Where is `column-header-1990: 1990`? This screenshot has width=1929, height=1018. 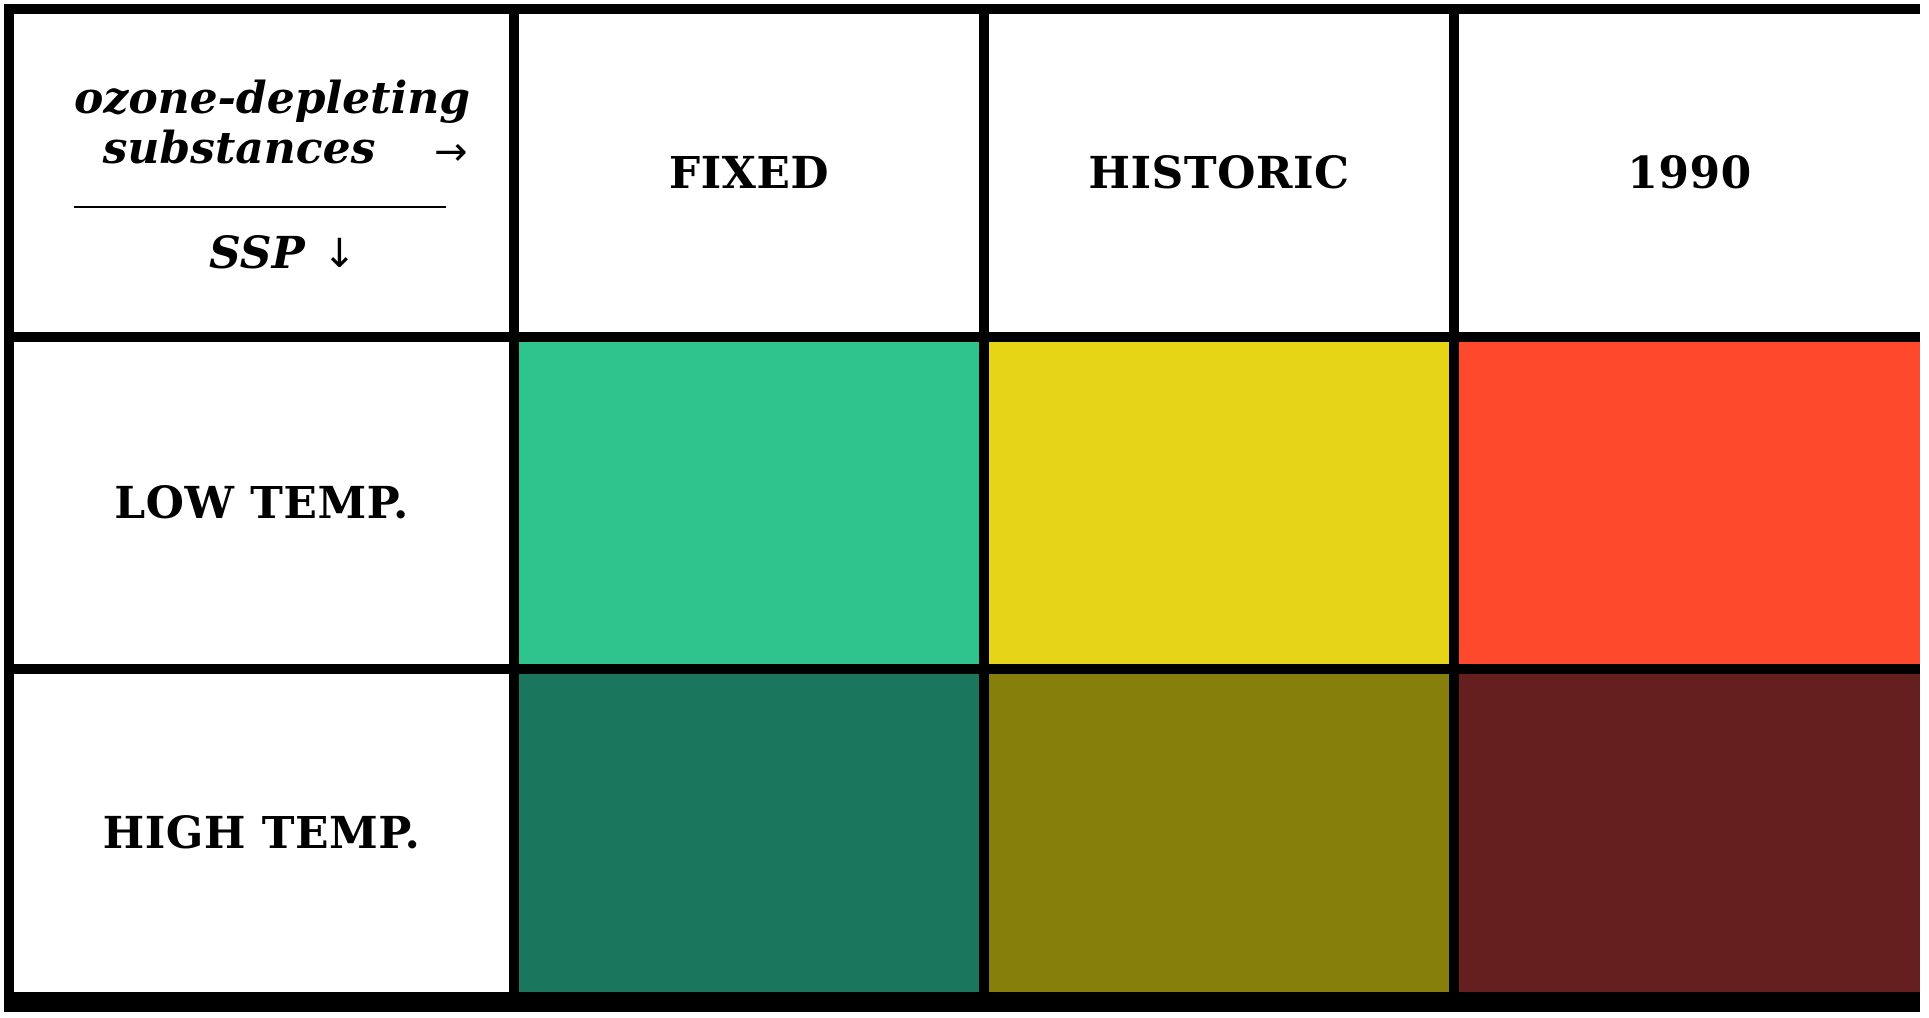 column-header-1990: 1990 is located at coordinates (1689, 173).